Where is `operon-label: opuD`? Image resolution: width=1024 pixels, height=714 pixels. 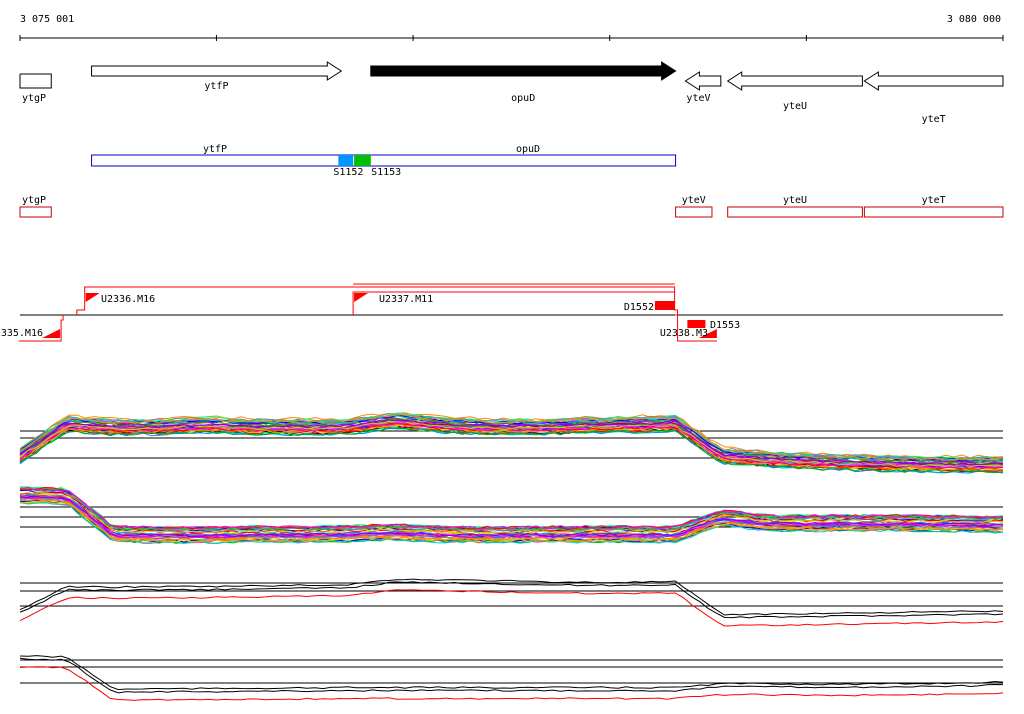 operon-label: opuD is located at coordinates (528, 149).